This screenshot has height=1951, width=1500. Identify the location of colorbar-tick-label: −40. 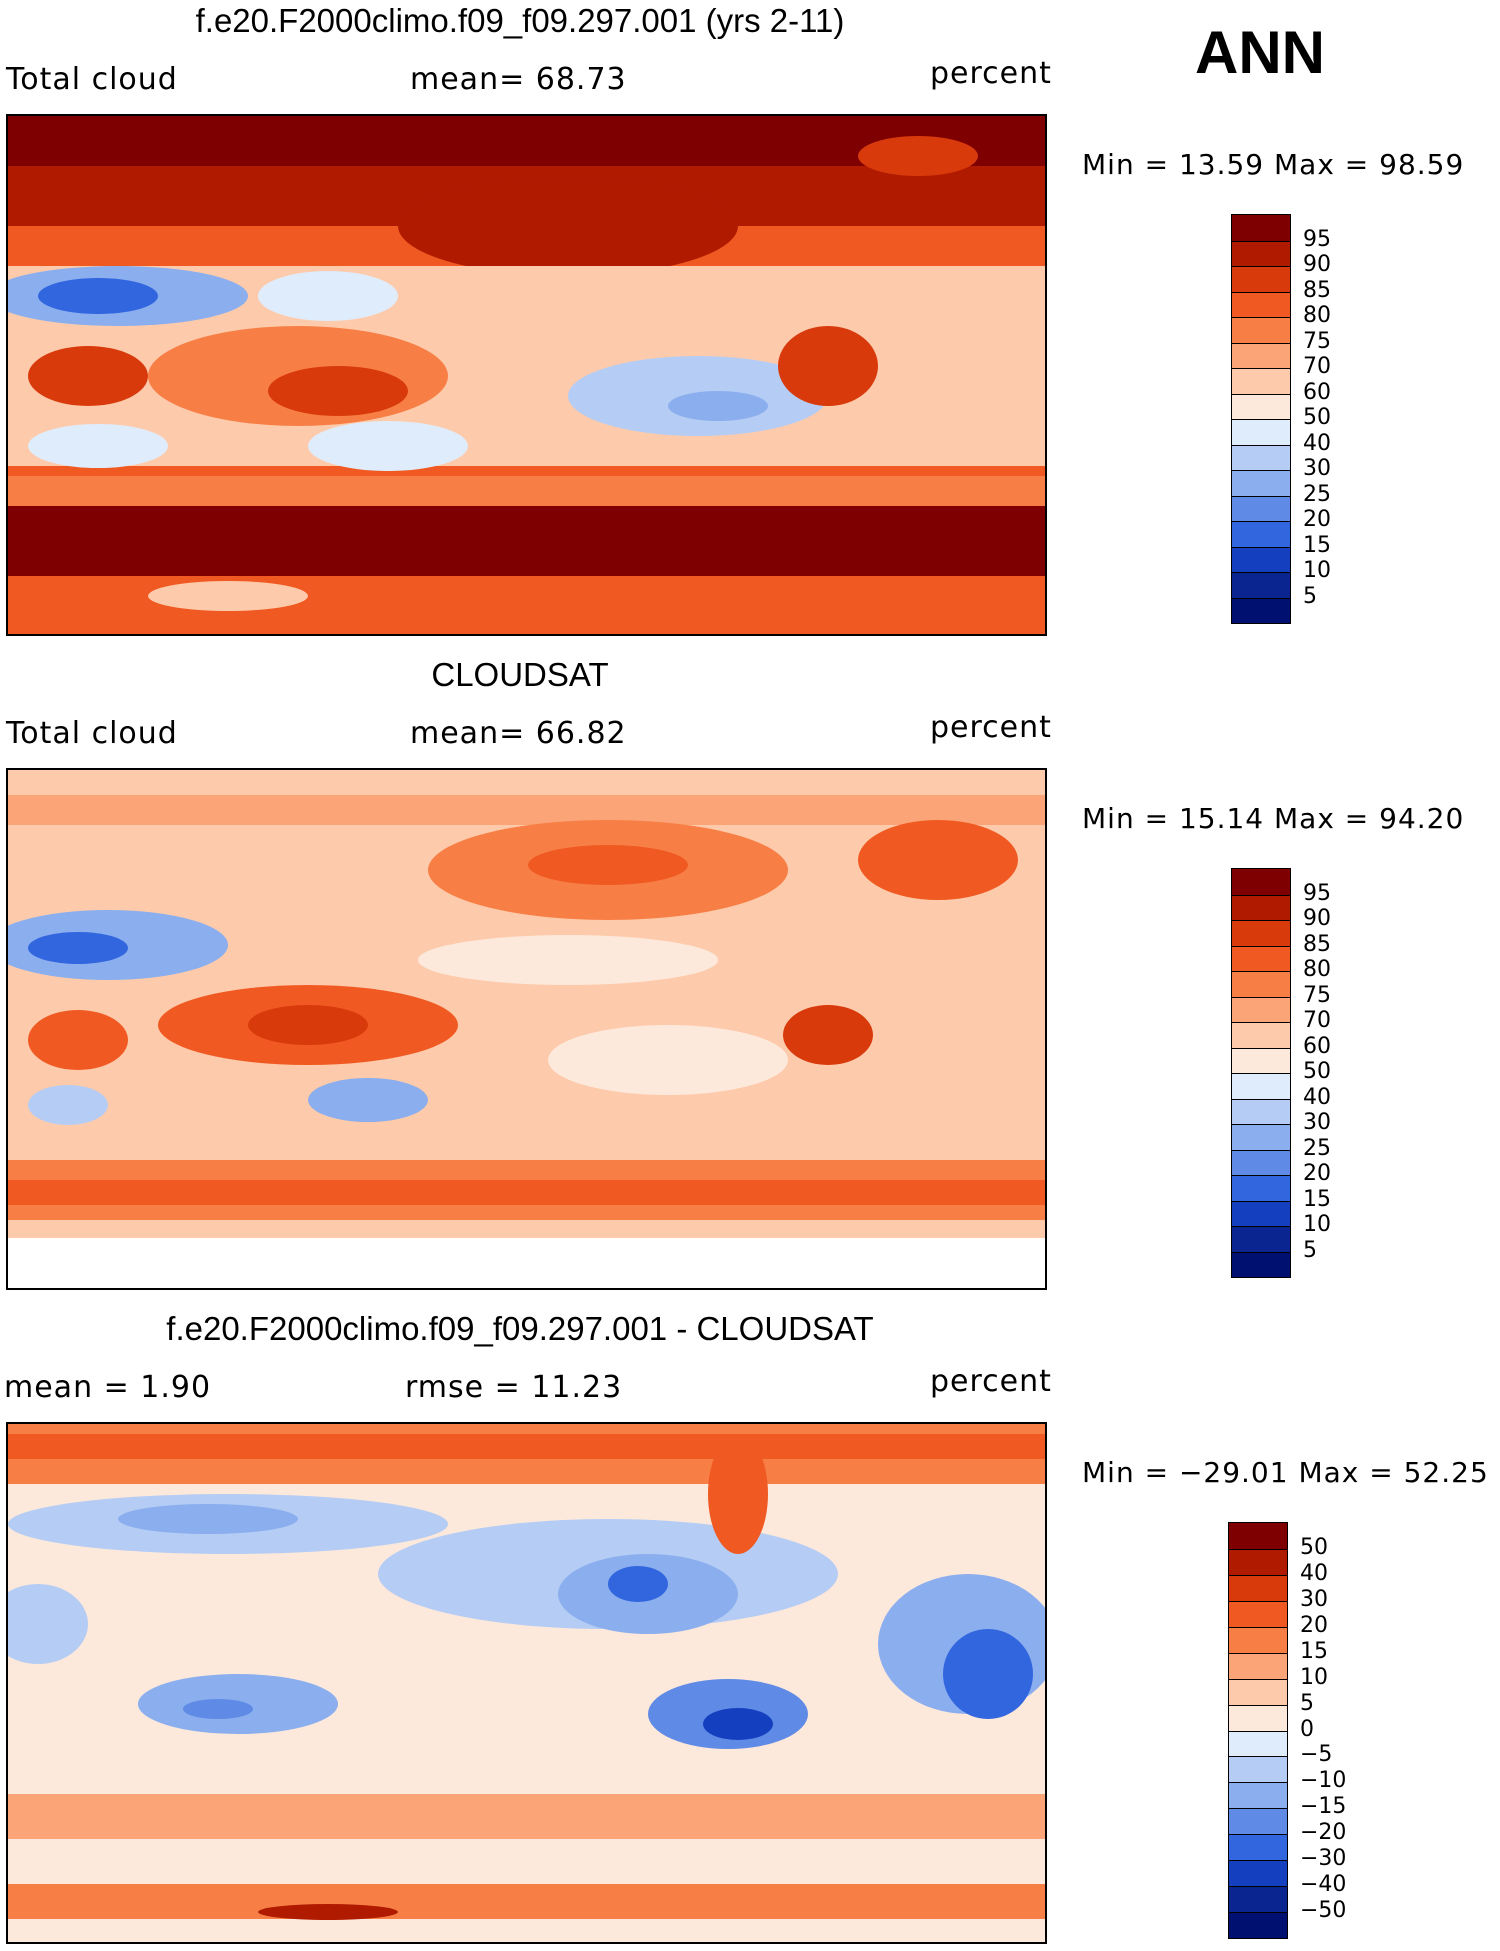
(1323, 1885).